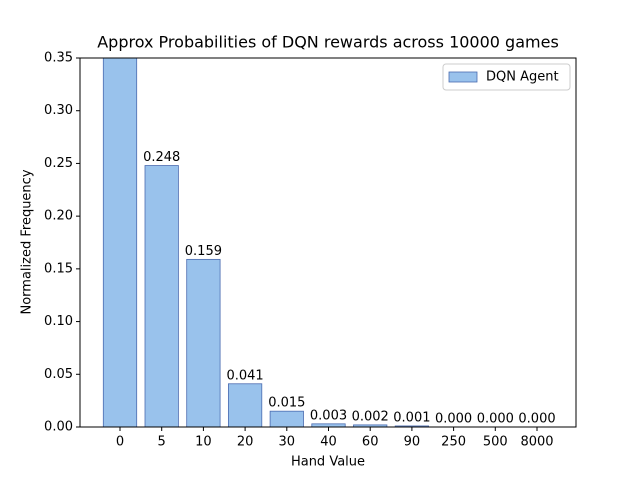 The width and height of the screenshot is (640, 480). I want to click on x-tick-label: 5, so click(162, 442).